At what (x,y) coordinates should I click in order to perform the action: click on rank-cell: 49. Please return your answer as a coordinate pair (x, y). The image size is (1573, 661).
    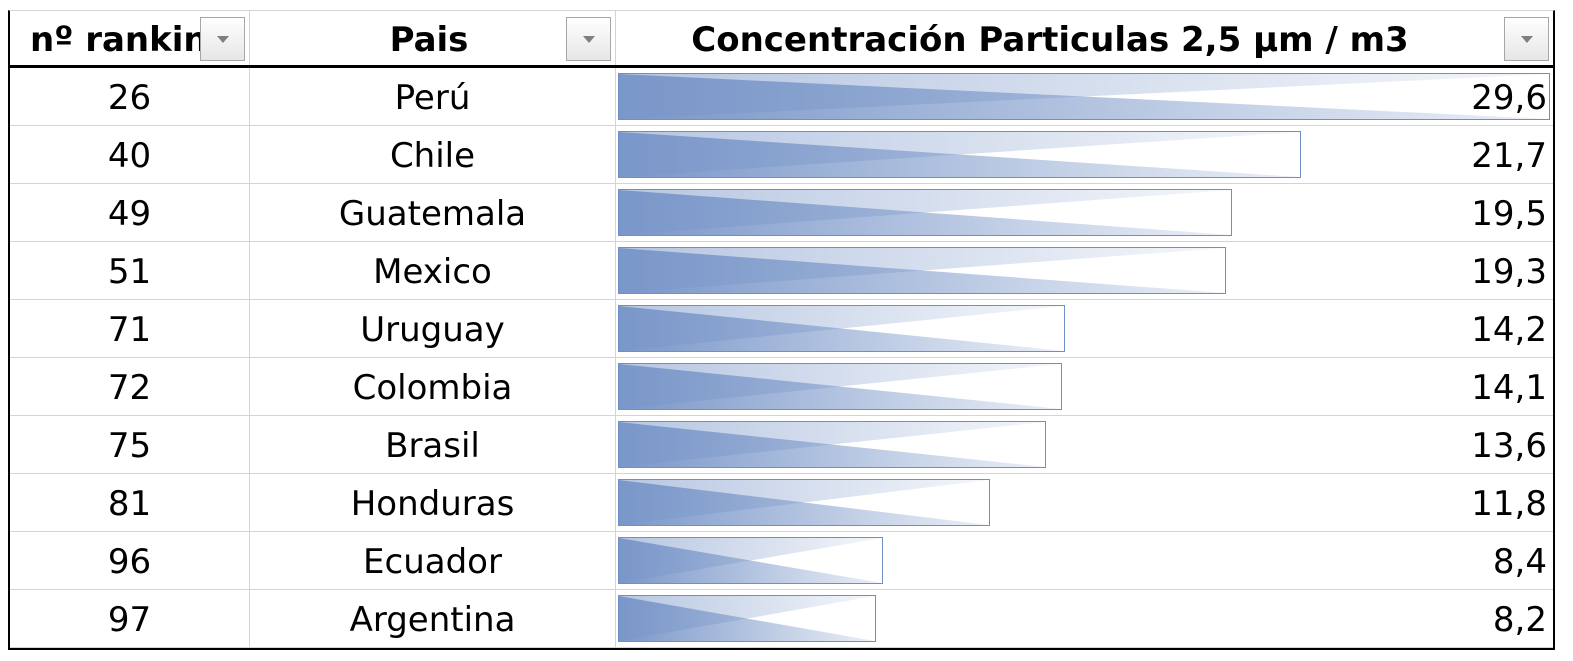
    Looking at the image, I should click on (130, 213).